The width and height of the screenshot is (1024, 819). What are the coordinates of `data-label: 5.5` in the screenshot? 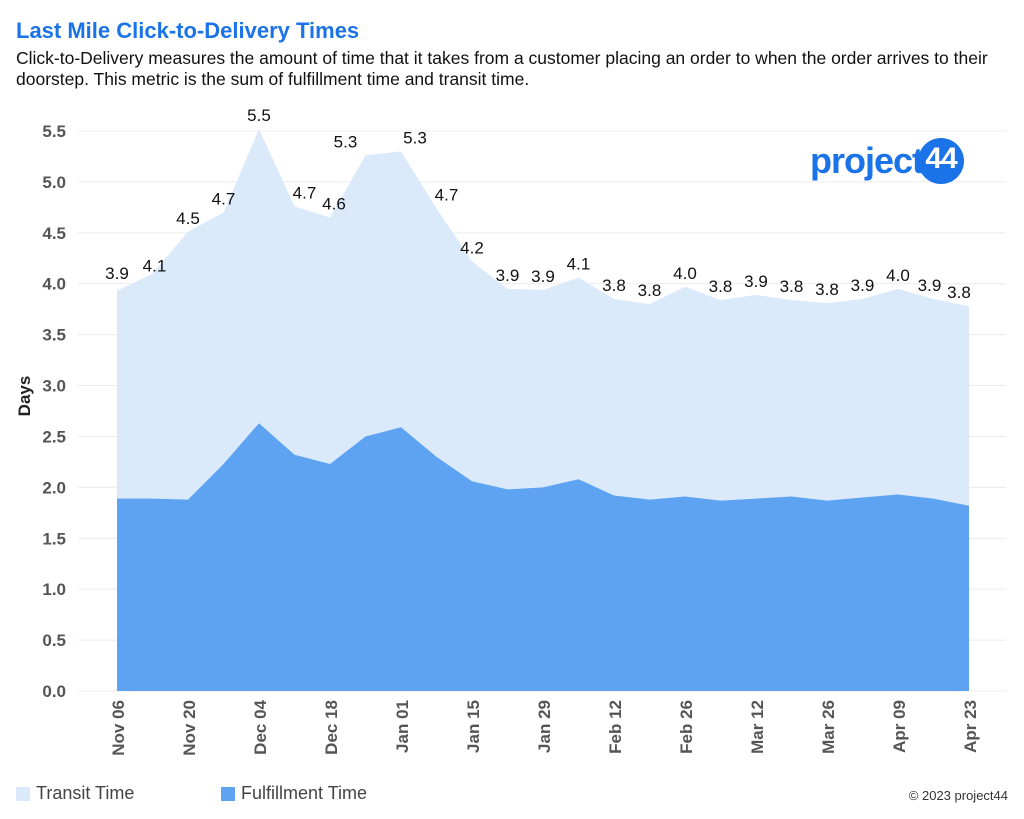 It's located at (259, 115).